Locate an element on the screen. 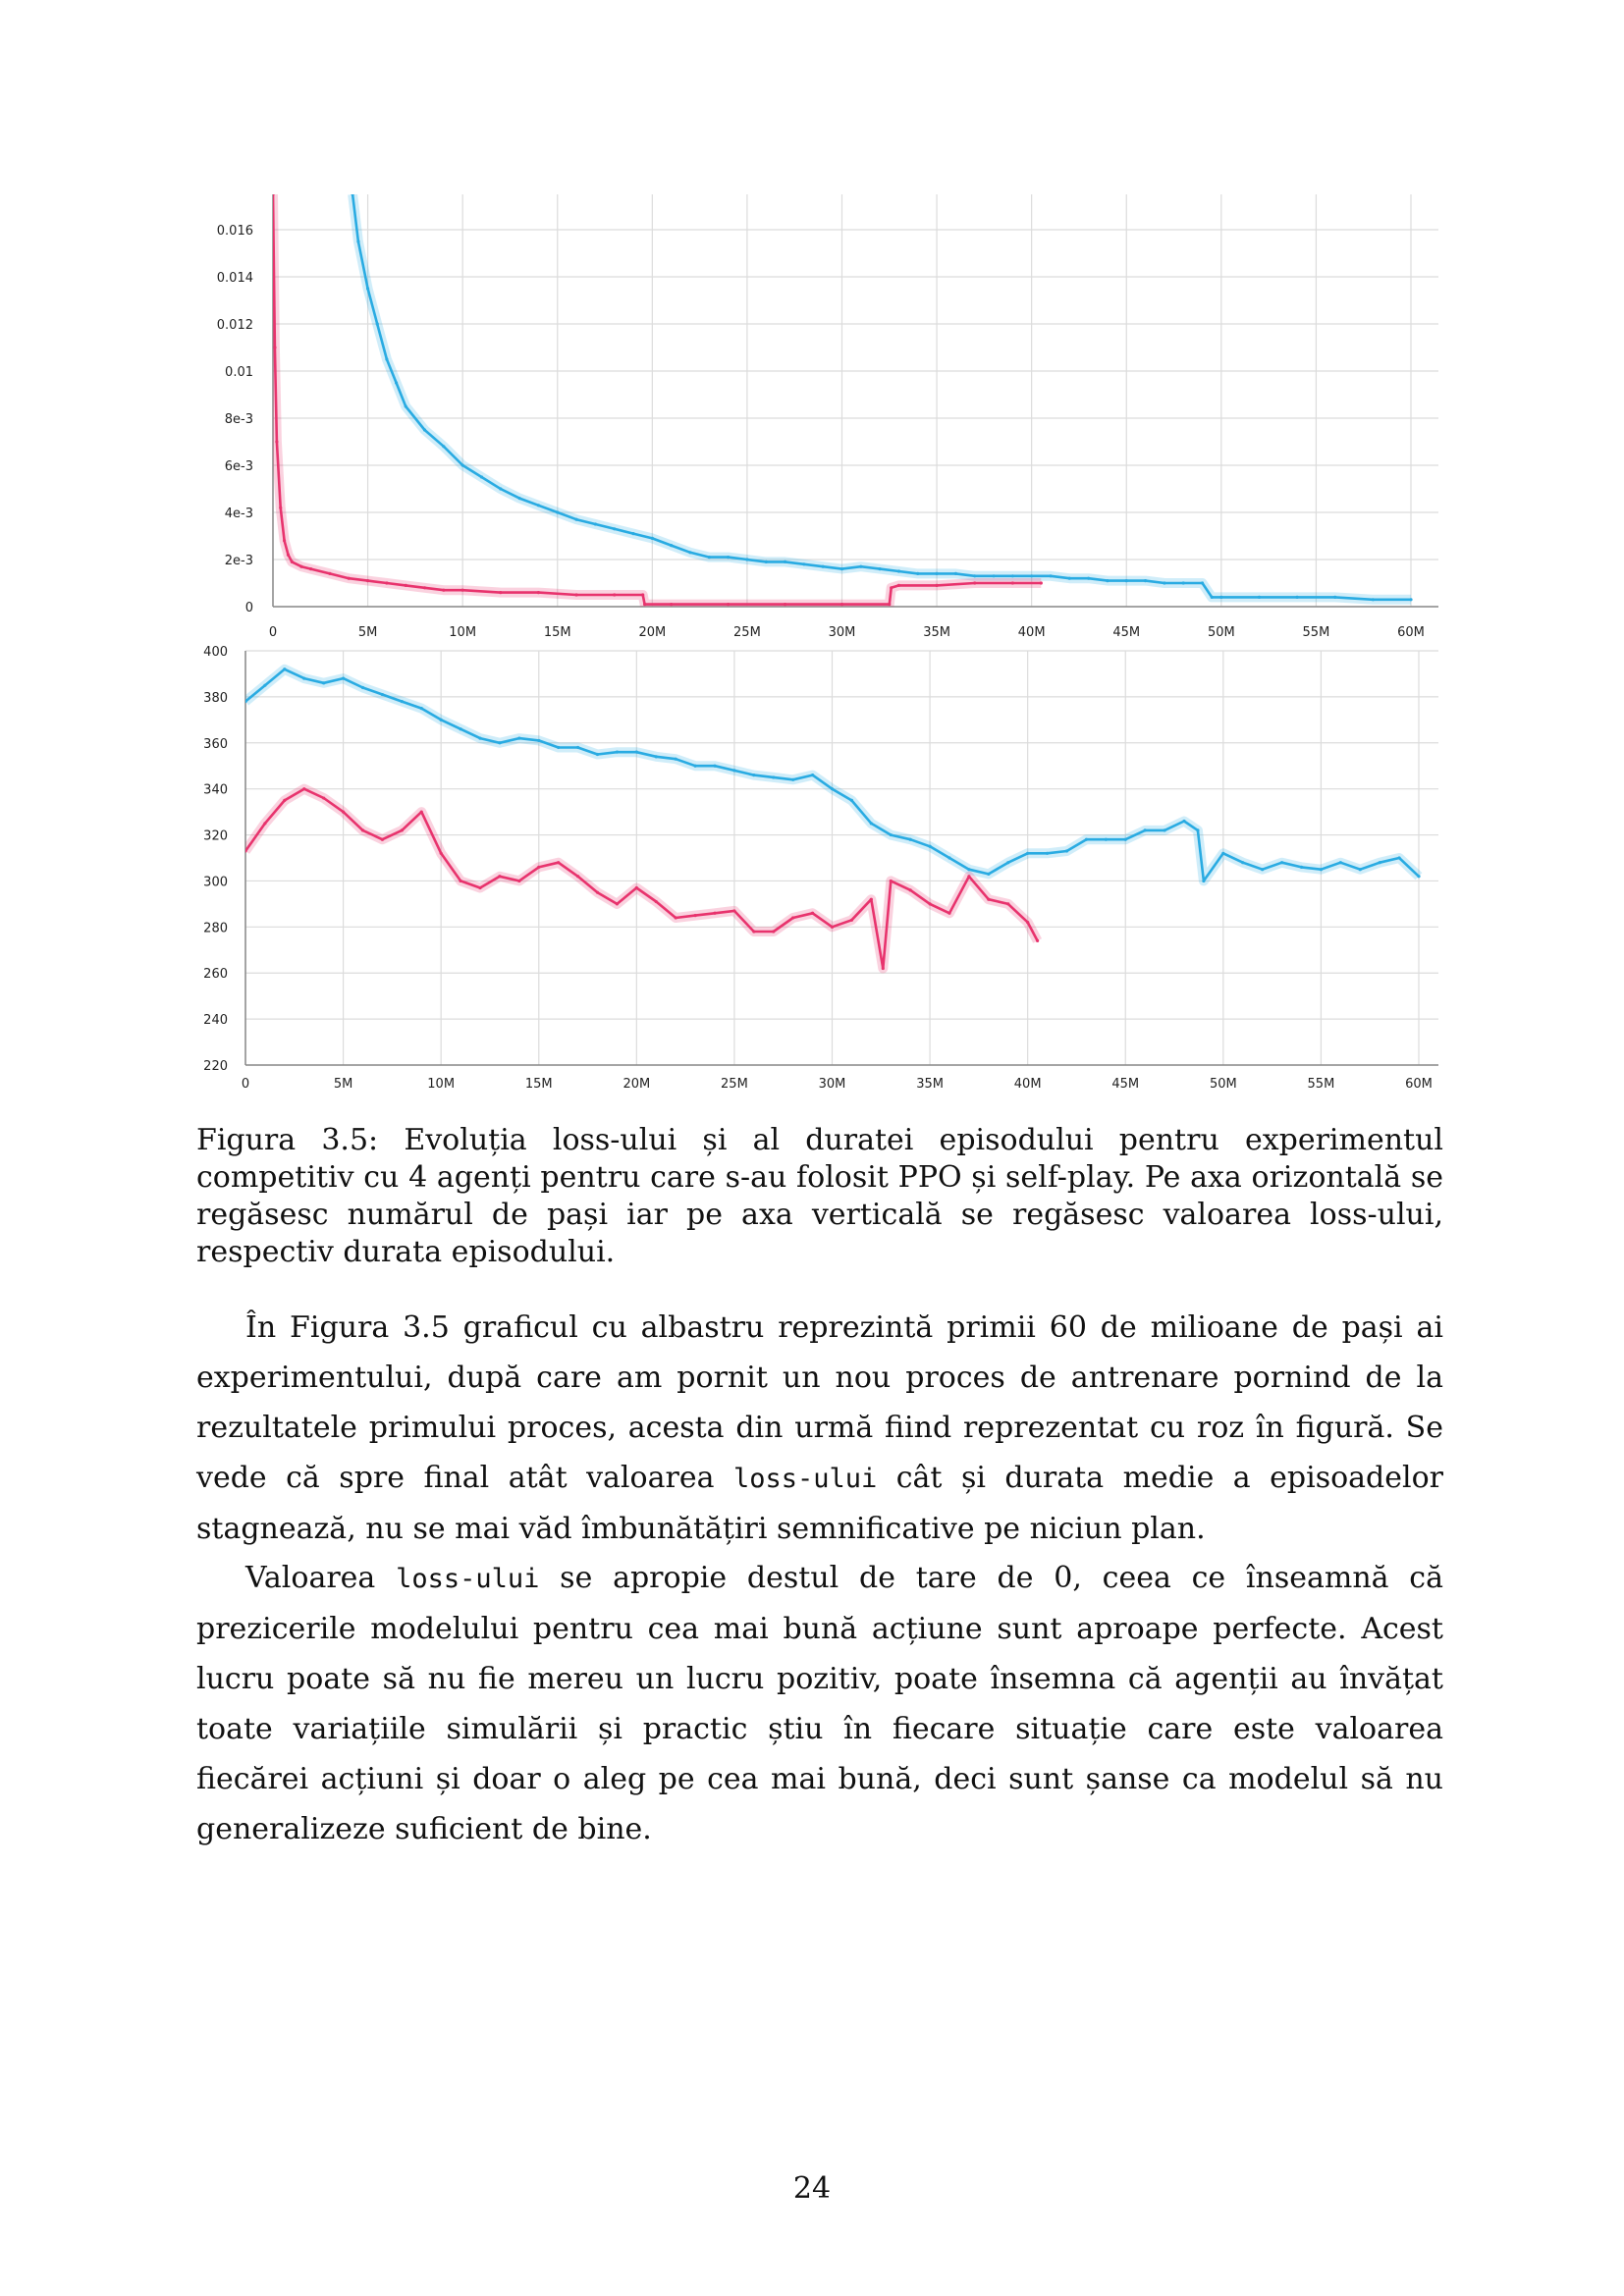 This screenshot has height=2296, width=1624. y-tick-label: 0 is located at coordinates (249, 608).